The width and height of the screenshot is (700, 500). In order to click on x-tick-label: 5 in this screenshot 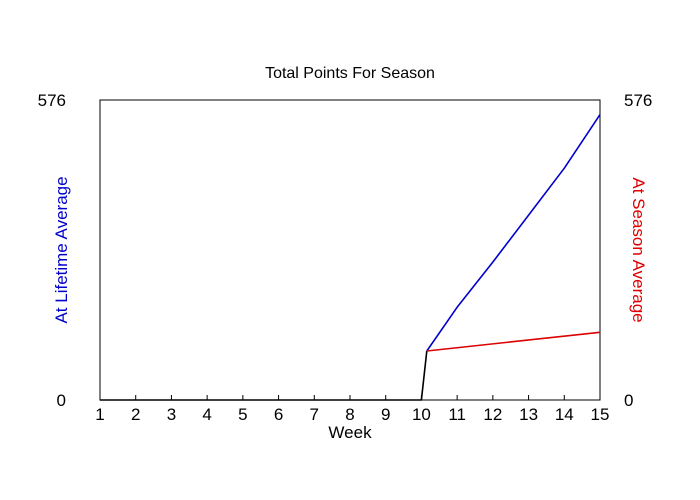, I will do `click(242, 414)`.